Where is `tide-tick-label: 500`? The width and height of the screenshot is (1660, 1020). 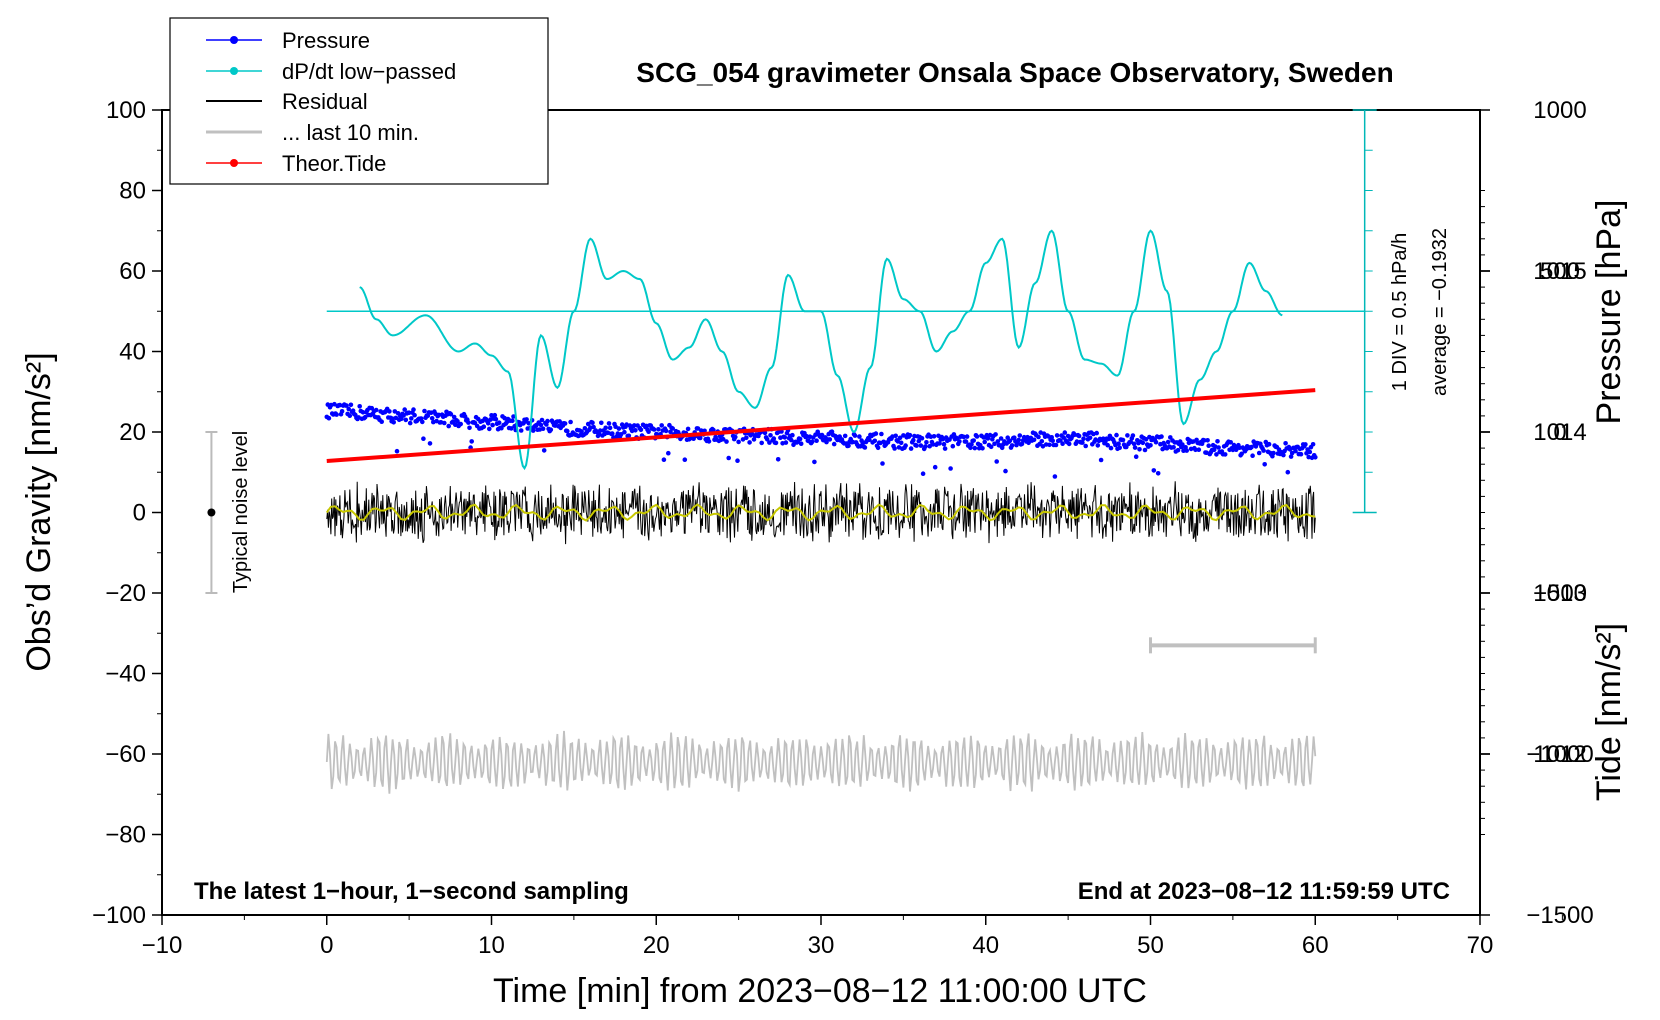 tide-tick-label: 500 is located at coordinates (1560, 271).